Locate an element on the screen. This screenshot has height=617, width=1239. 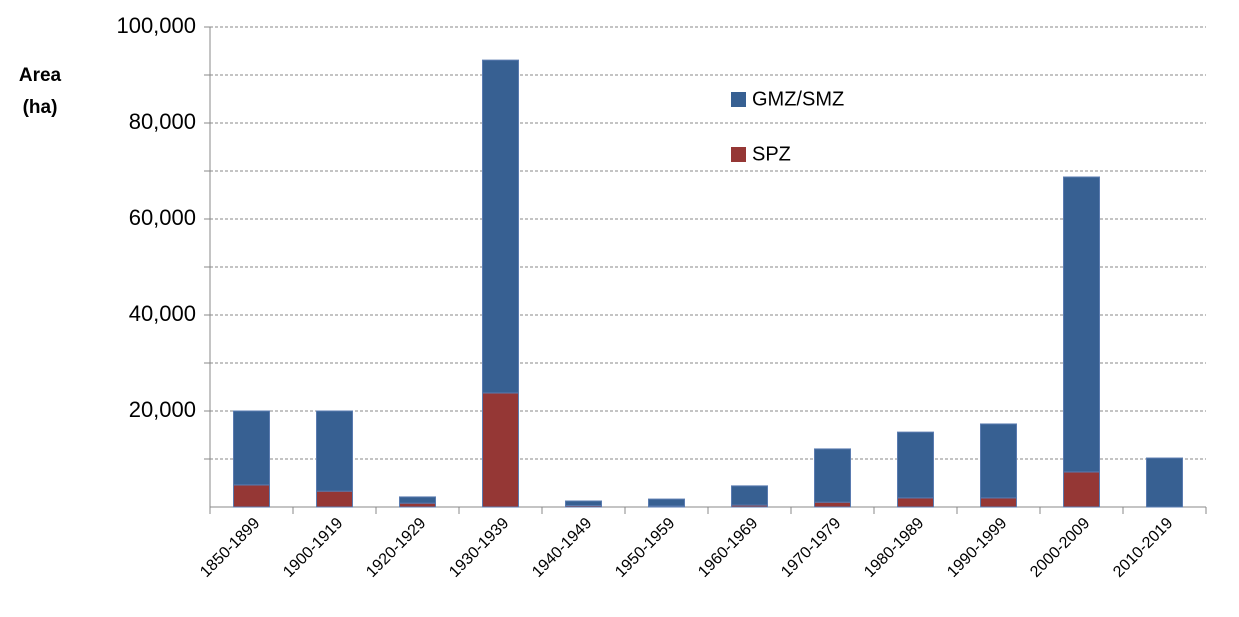
legend-label: SPZ is located at coordinates (771, 154).